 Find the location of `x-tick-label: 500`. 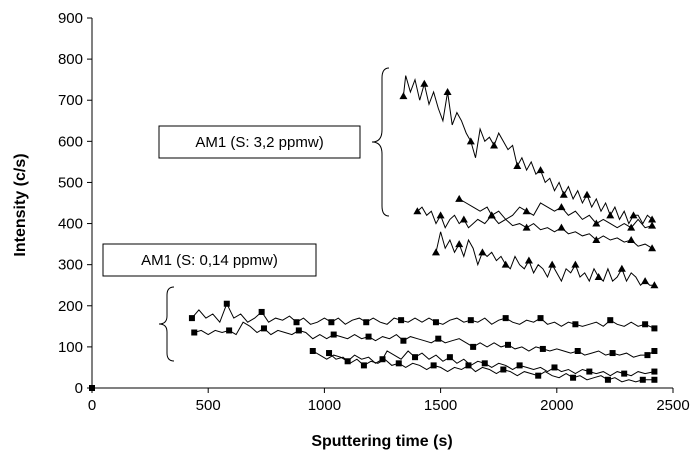

x-tick-label: 500 is located at coordinates (208, 405).